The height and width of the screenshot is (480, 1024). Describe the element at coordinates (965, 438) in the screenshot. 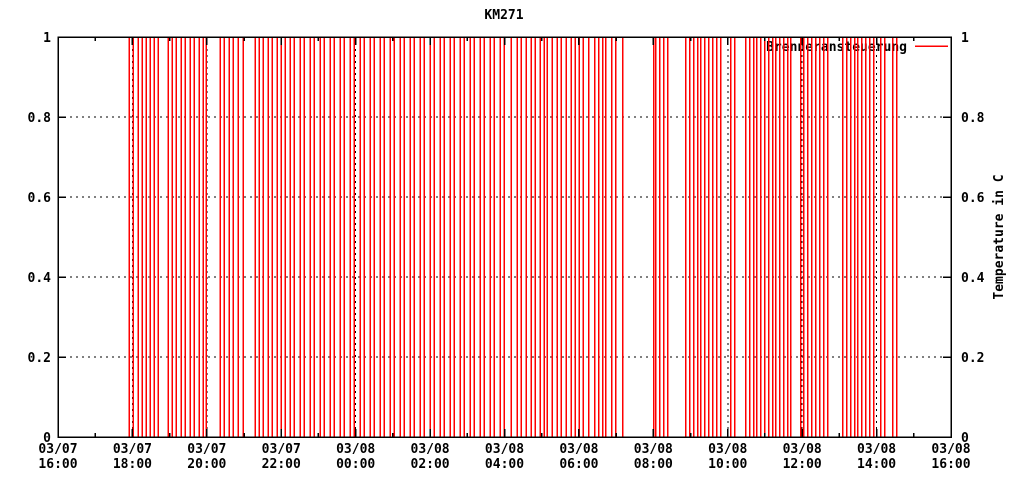

I see `y-tick-label-right: 0` at that location.